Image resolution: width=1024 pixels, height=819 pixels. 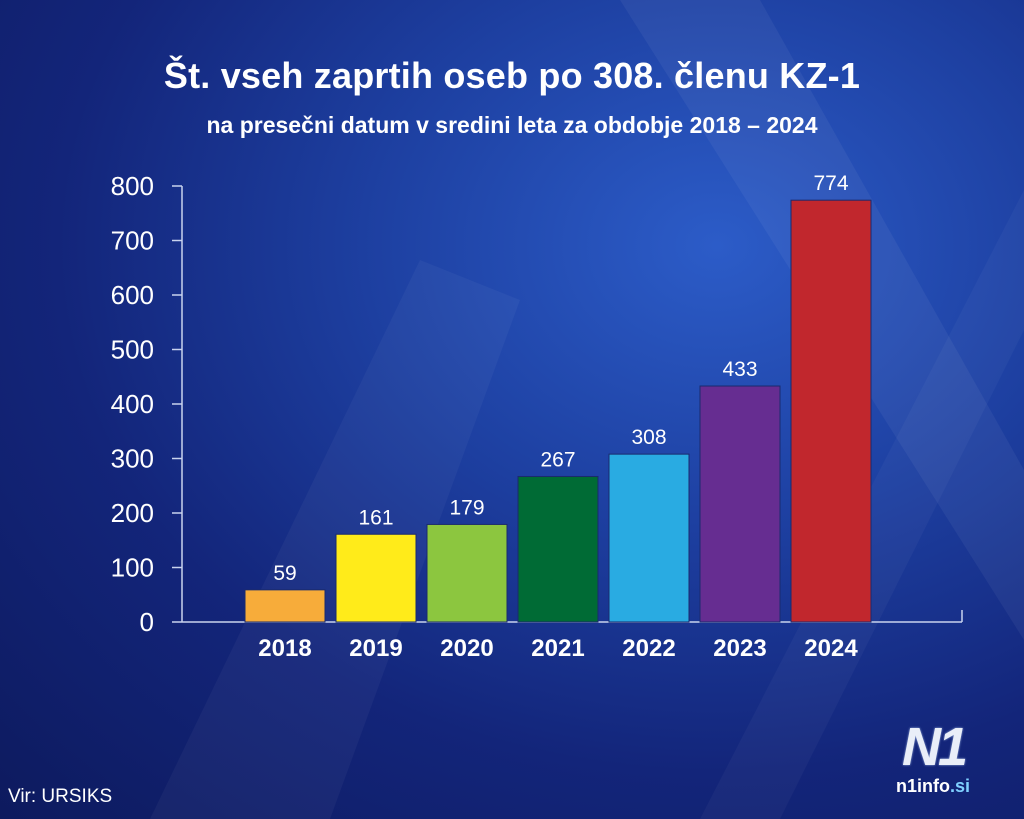 What do you see at coordinates (512, 75) in the screenshot?
I see `chart-title: Št. vseh zaprtih oseb po 308. členu KZ-1` at bounding box center [512, 75].